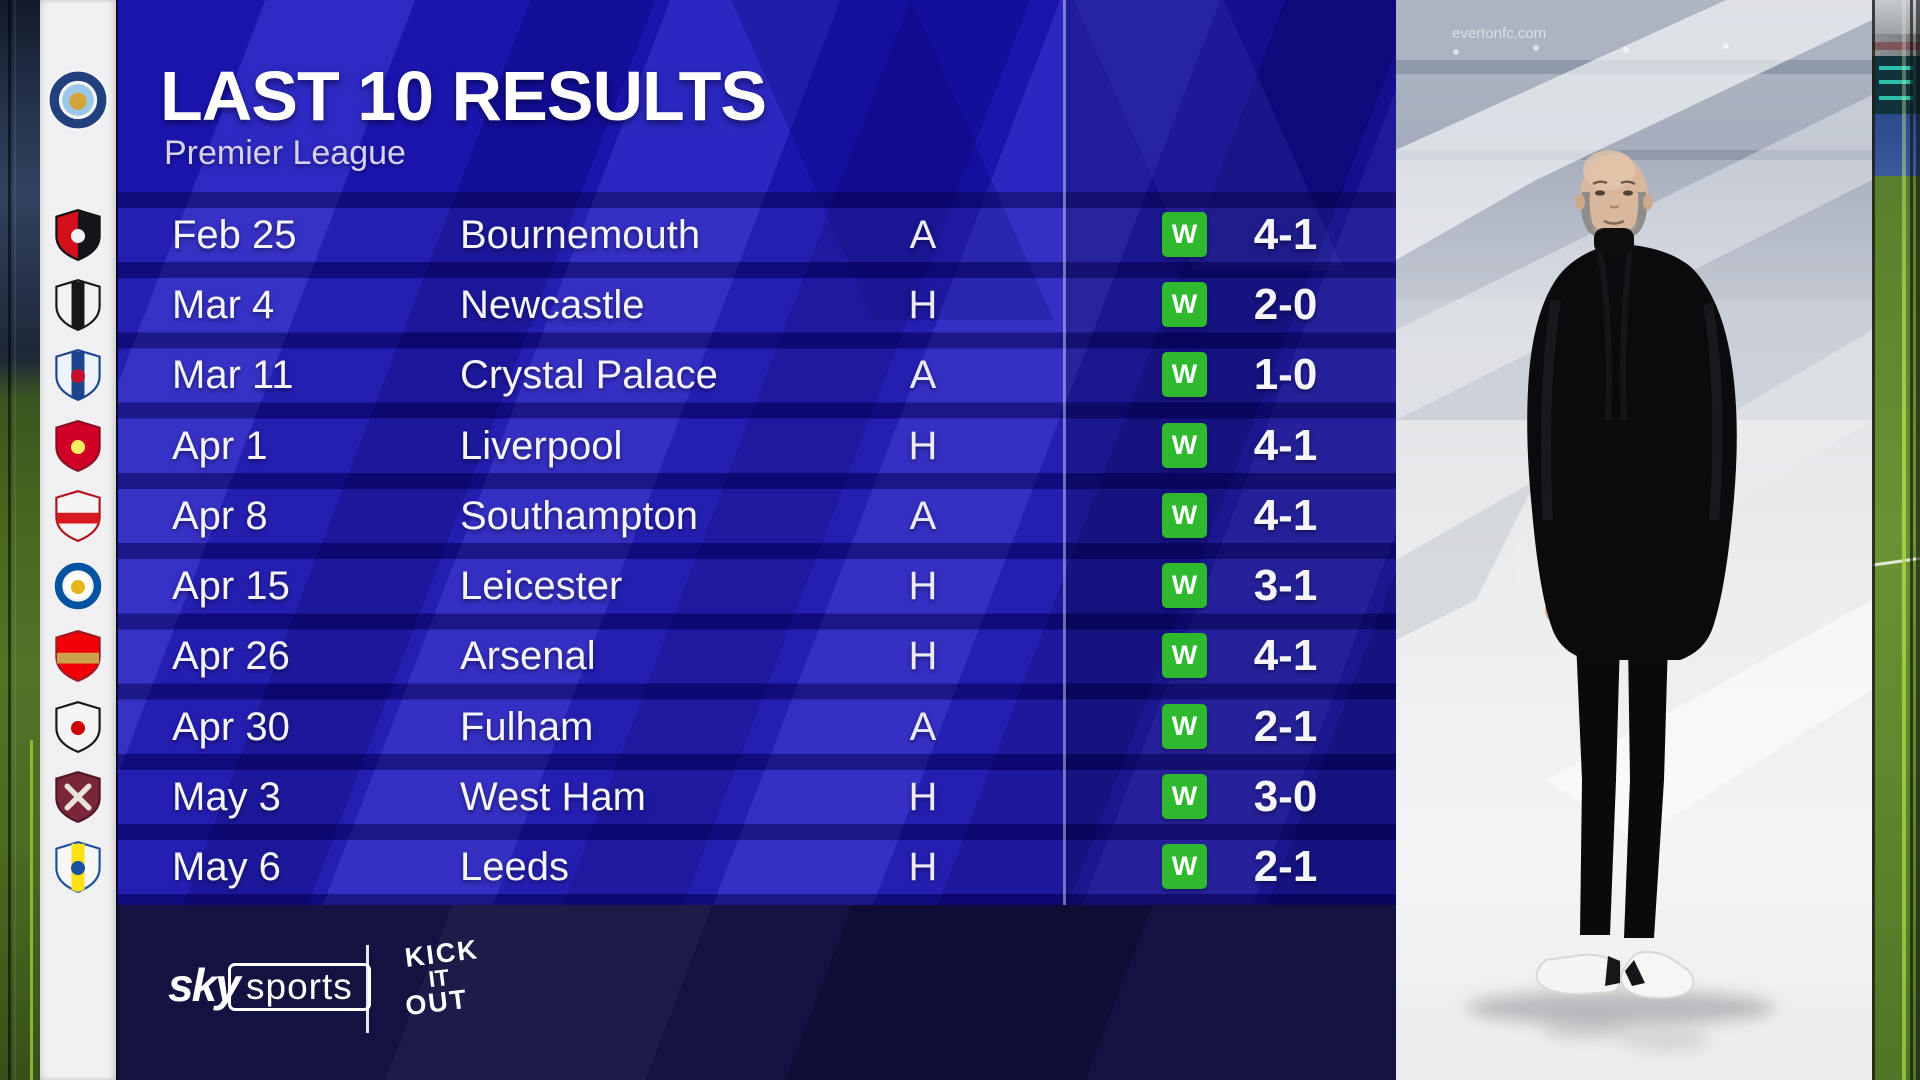 The height and width of the screenshot is (1080, 1920). I want to click on southampton-badge, so click(78, 516).